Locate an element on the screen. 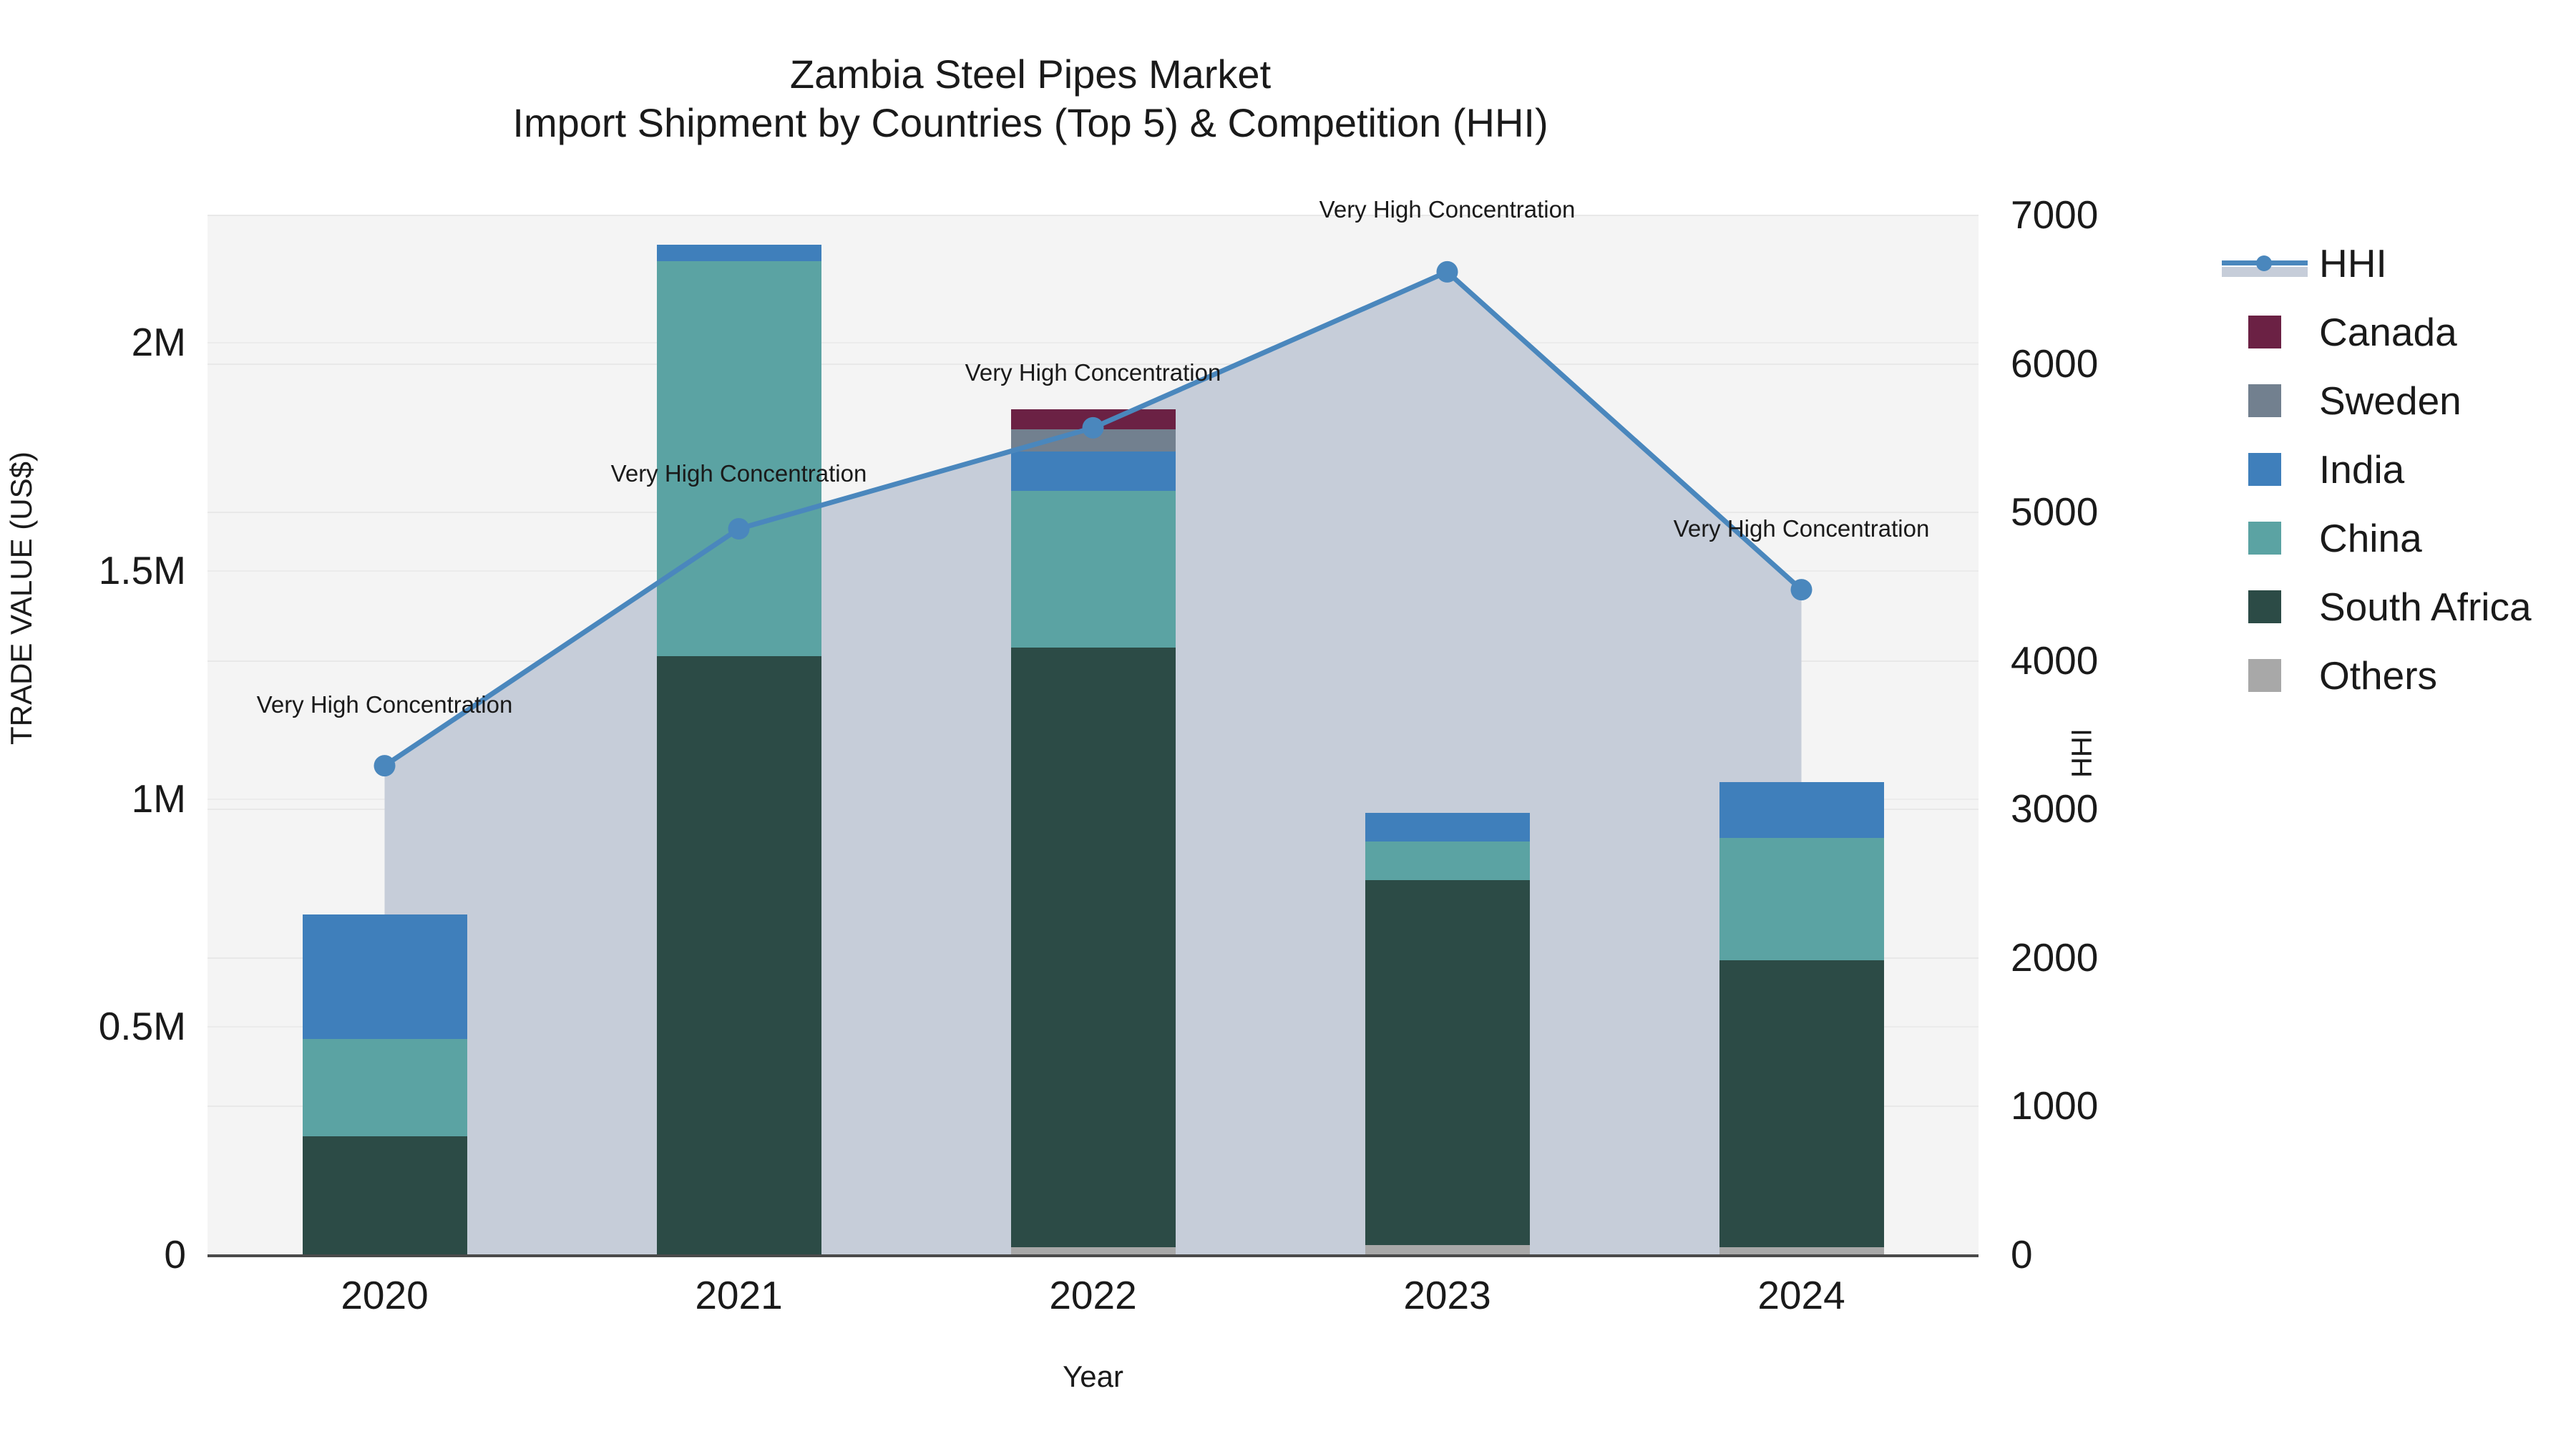 This screenshot has height=1449, width=2576. bar-stack-2020 is located at coordinates (384, 1084).